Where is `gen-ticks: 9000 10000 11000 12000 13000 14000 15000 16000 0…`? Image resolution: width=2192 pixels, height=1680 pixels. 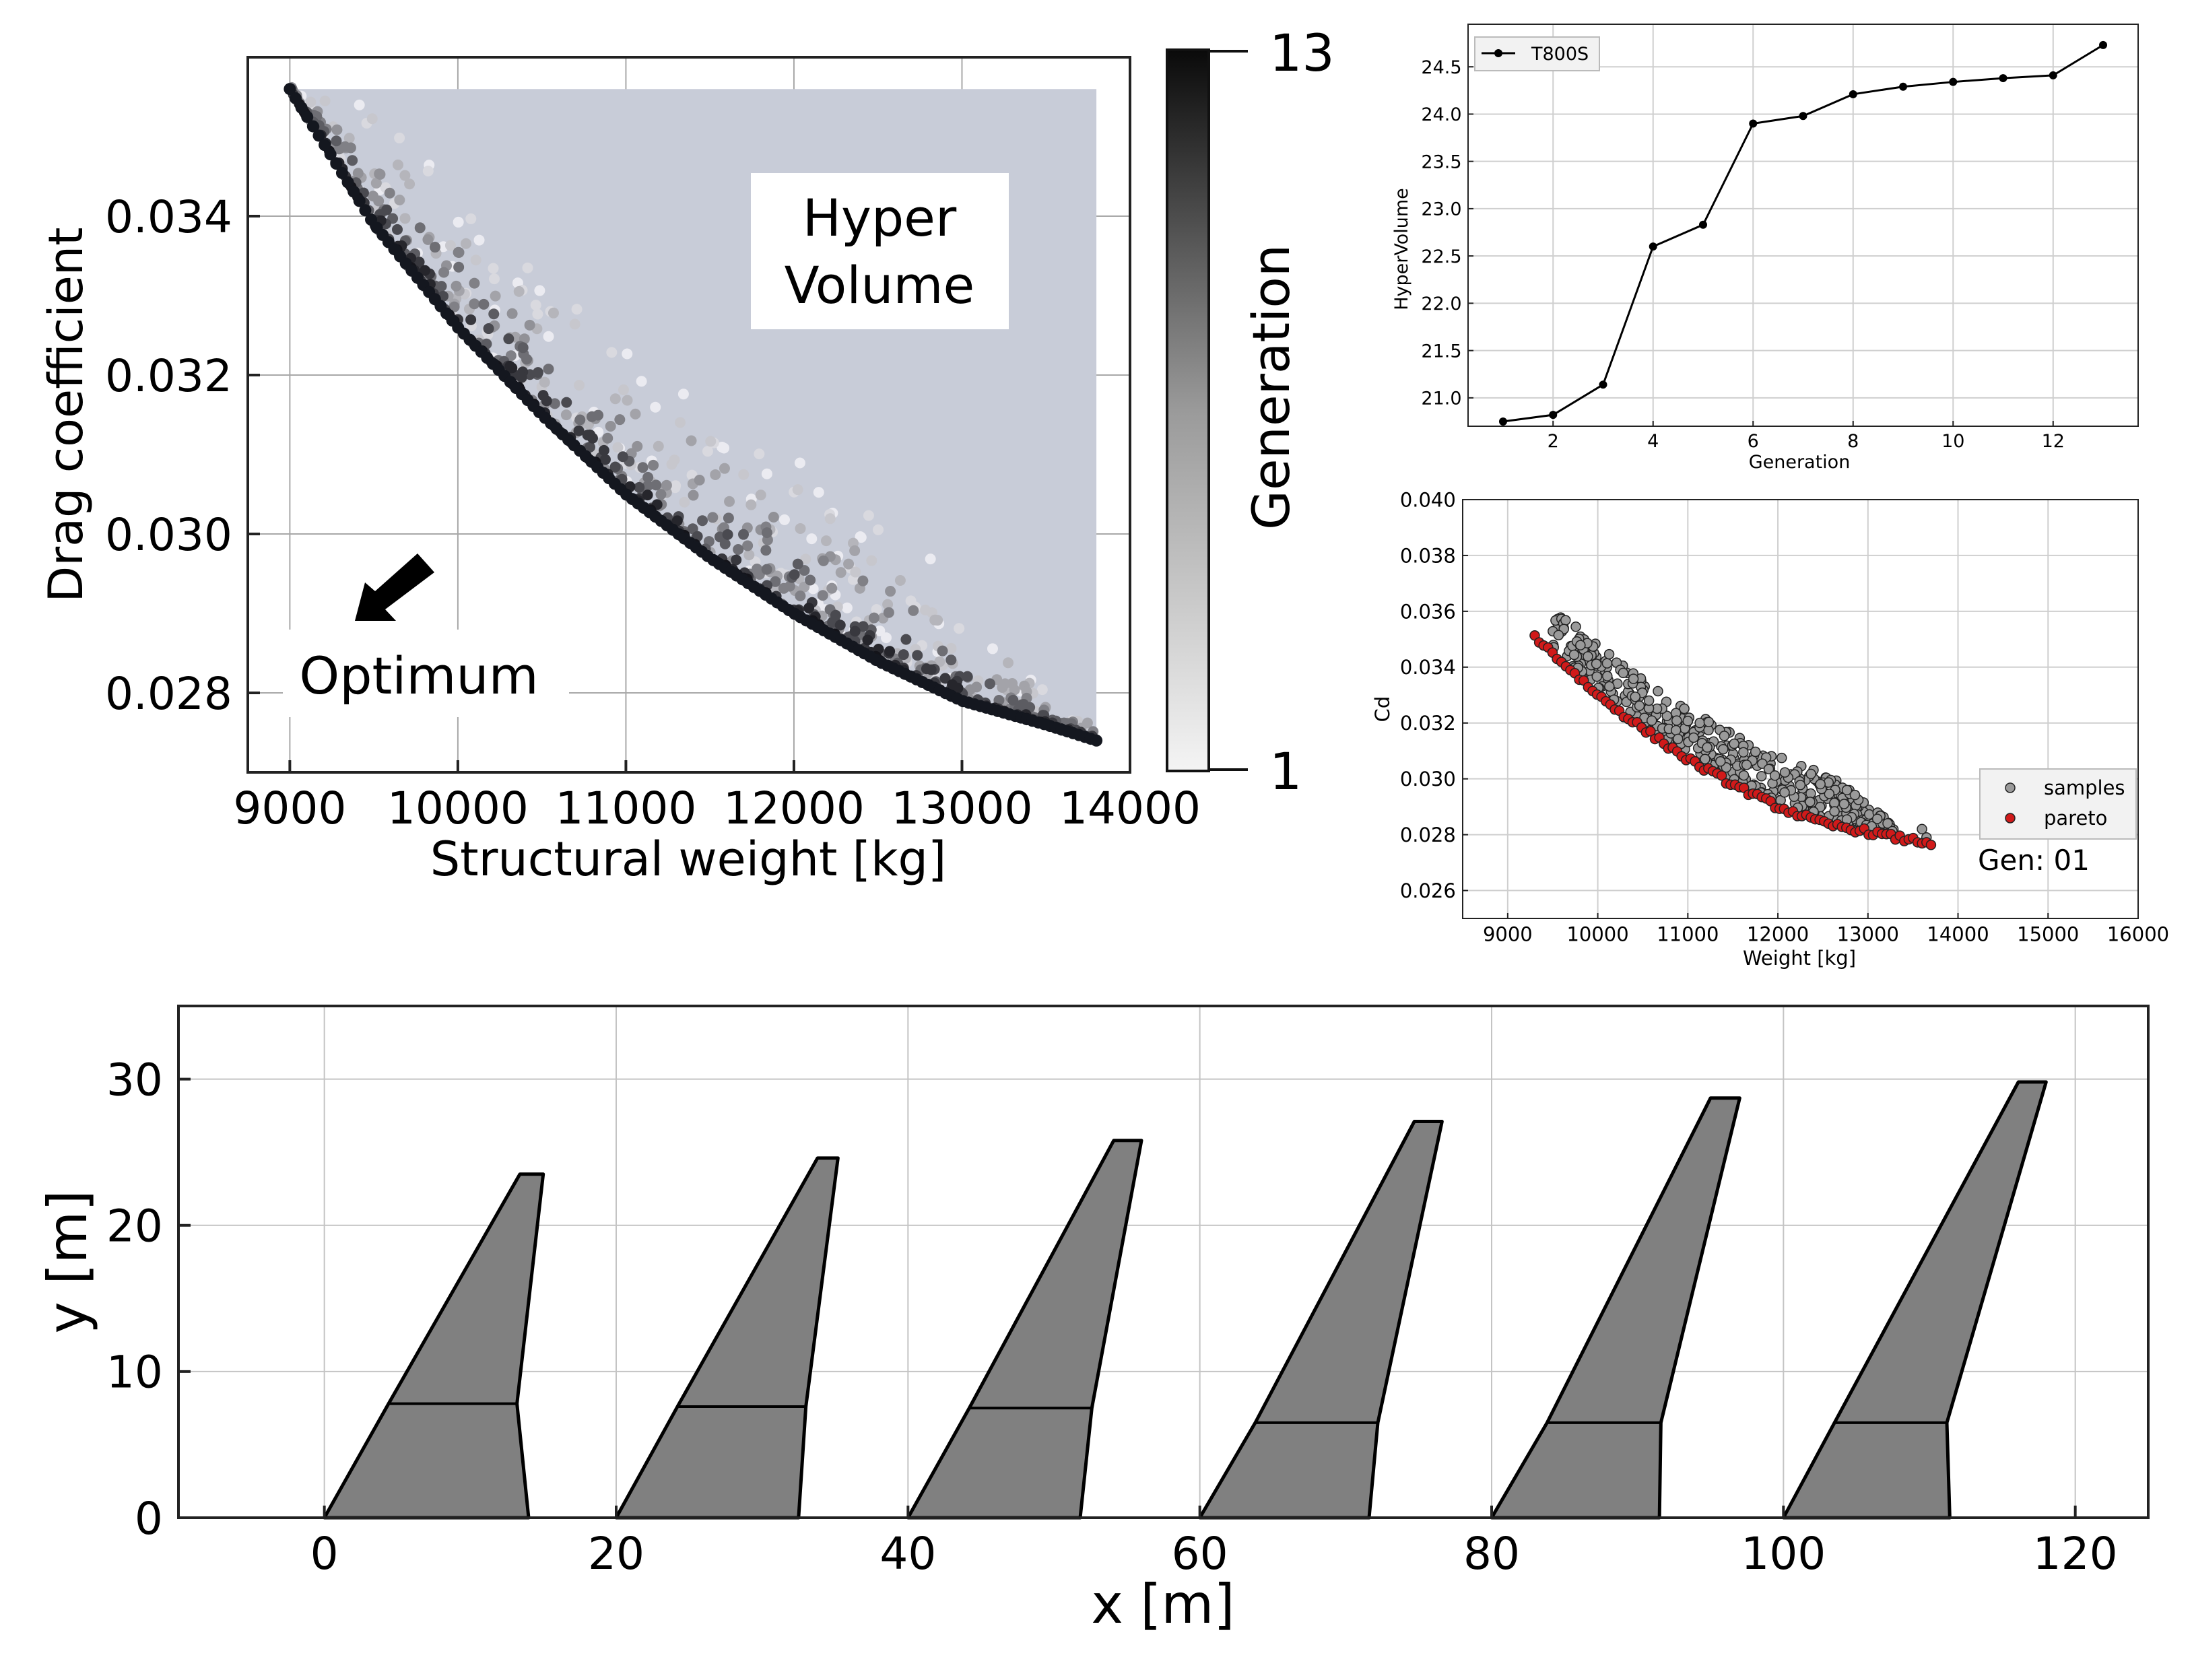
gen-ticks: 9000 10000 11000 12000 13000 14000 15000 16000 0… is located at coordinates (1784, 717).